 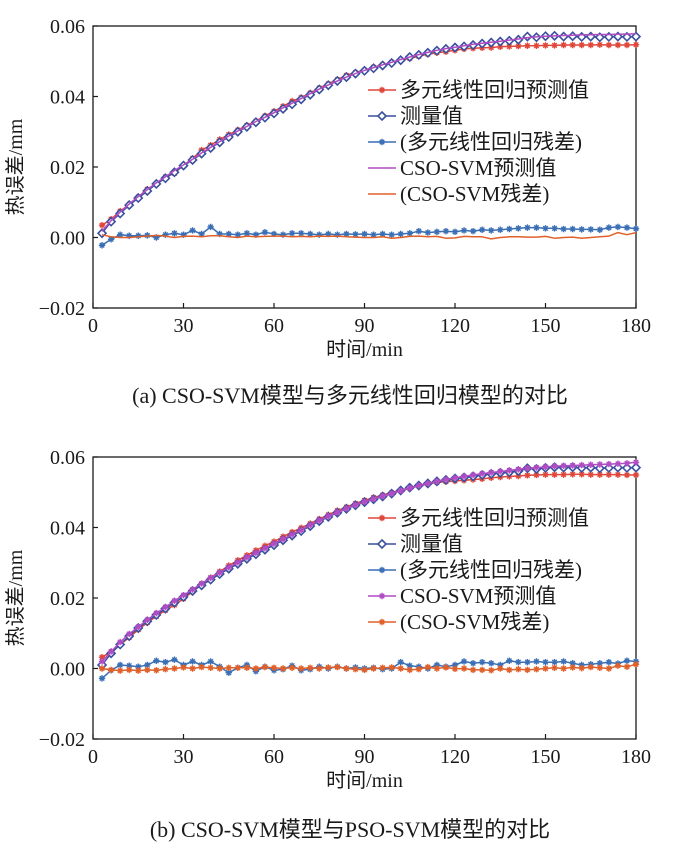 What do you see at coordinates (546, 326) in the screenshot?
I see `x-tick-label: 150` at bounding box center [546, 326].